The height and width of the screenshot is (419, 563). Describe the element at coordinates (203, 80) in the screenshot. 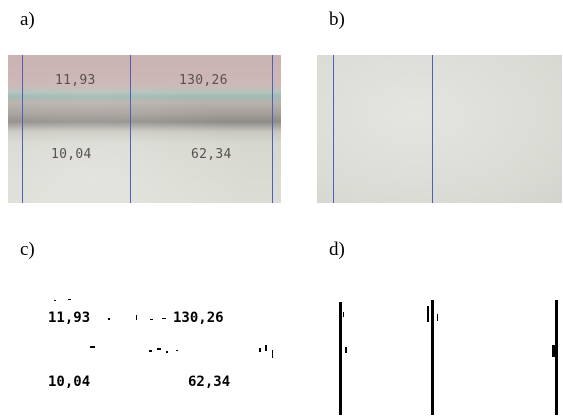

I see `photo-value-row1-right: 130,26` at that location.